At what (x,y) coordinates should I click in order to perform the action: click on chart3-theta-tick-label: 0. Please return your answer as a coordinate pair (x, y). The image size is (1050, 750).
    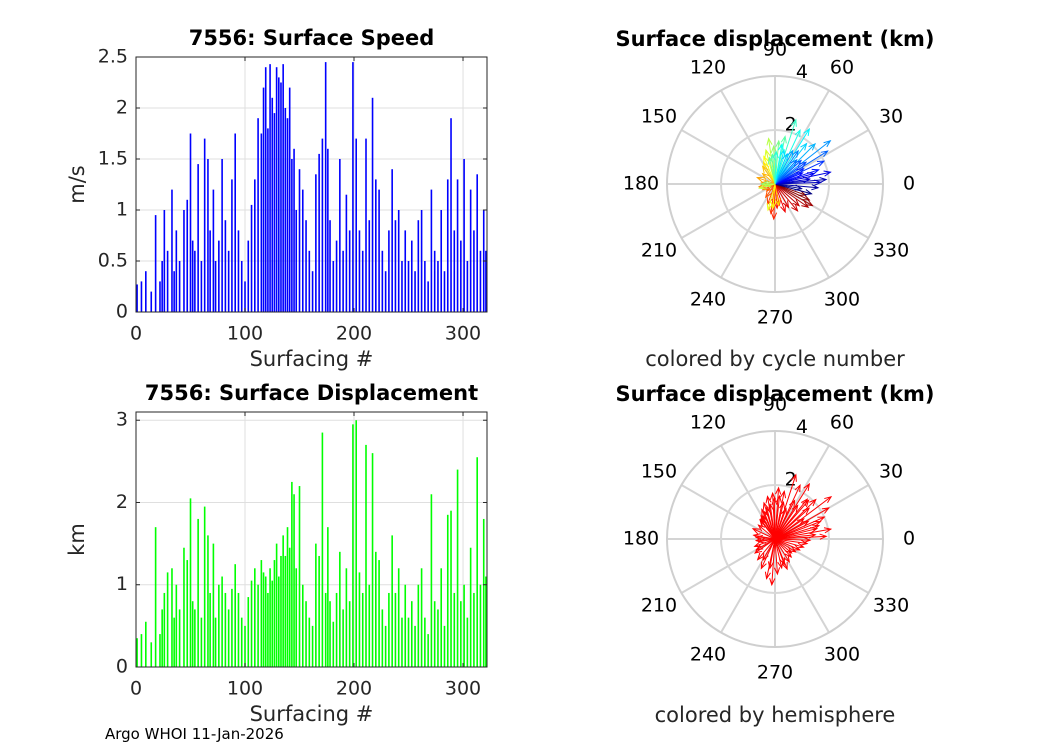
    Looking at the image, I should click on (909, 184).